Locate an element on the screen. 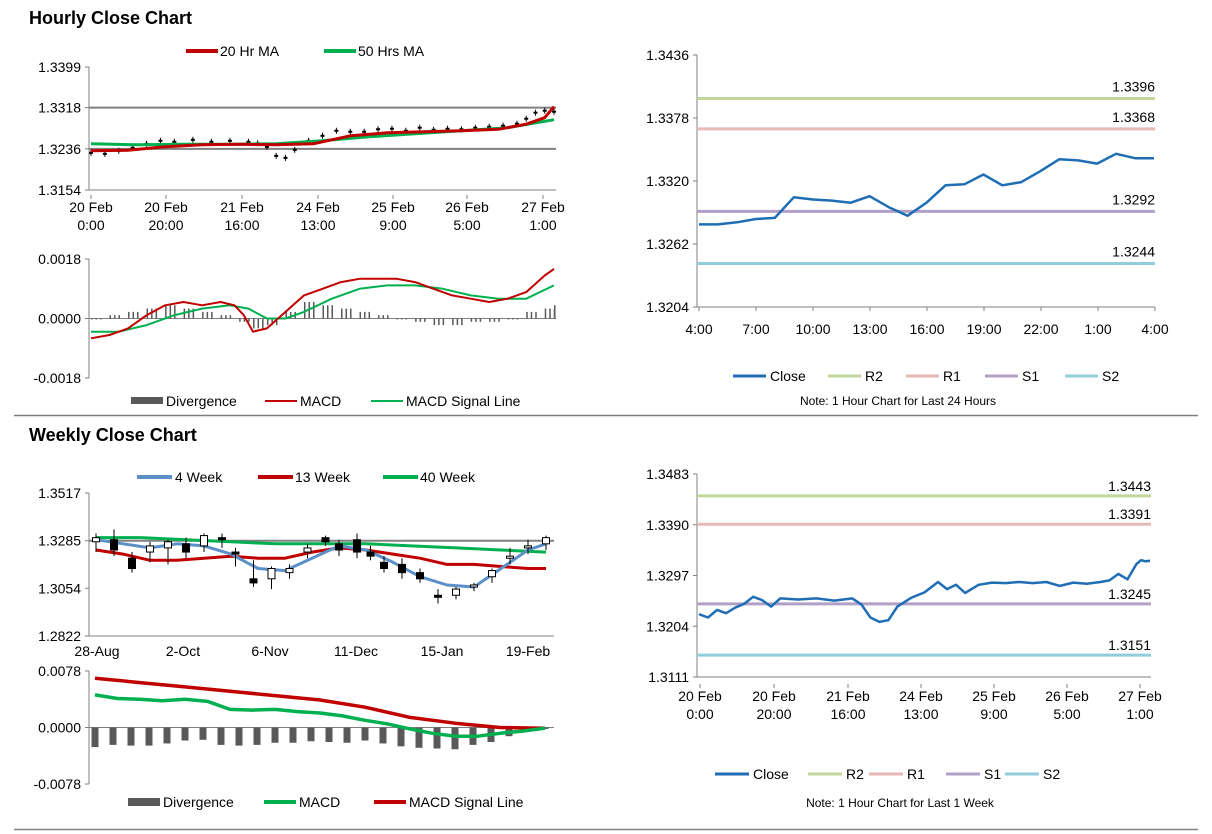  x-tick-label-date: 24 Feb is located at coordinates (318, 207).